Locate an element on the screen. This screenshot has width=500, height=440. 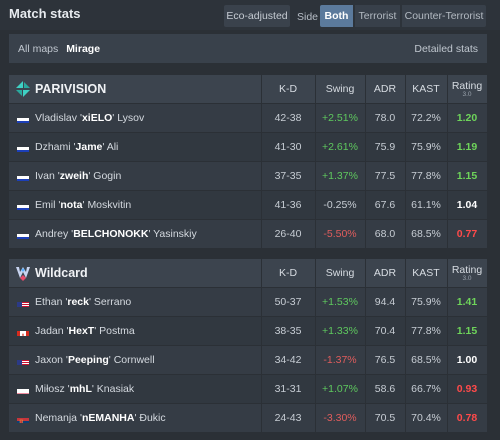
player-name-link: Miłosz 'mhL' Knasiak is located at coordinates (84, 389).